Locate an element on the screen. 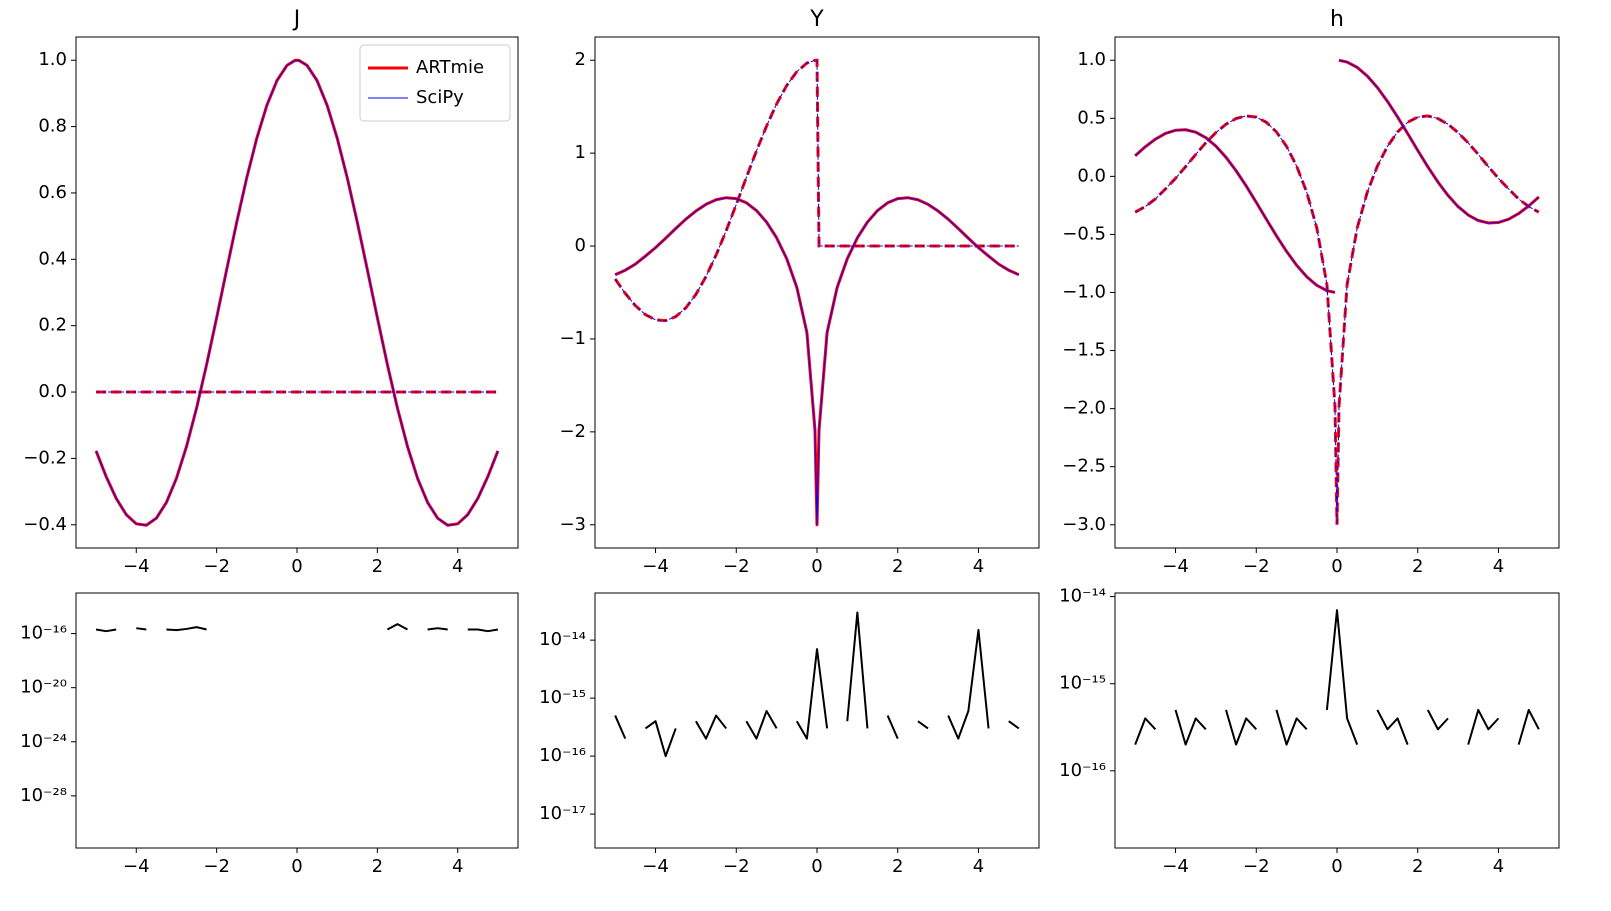 The image size is (1611, 911). chart-title: Y is located at coordinates (816, 19).